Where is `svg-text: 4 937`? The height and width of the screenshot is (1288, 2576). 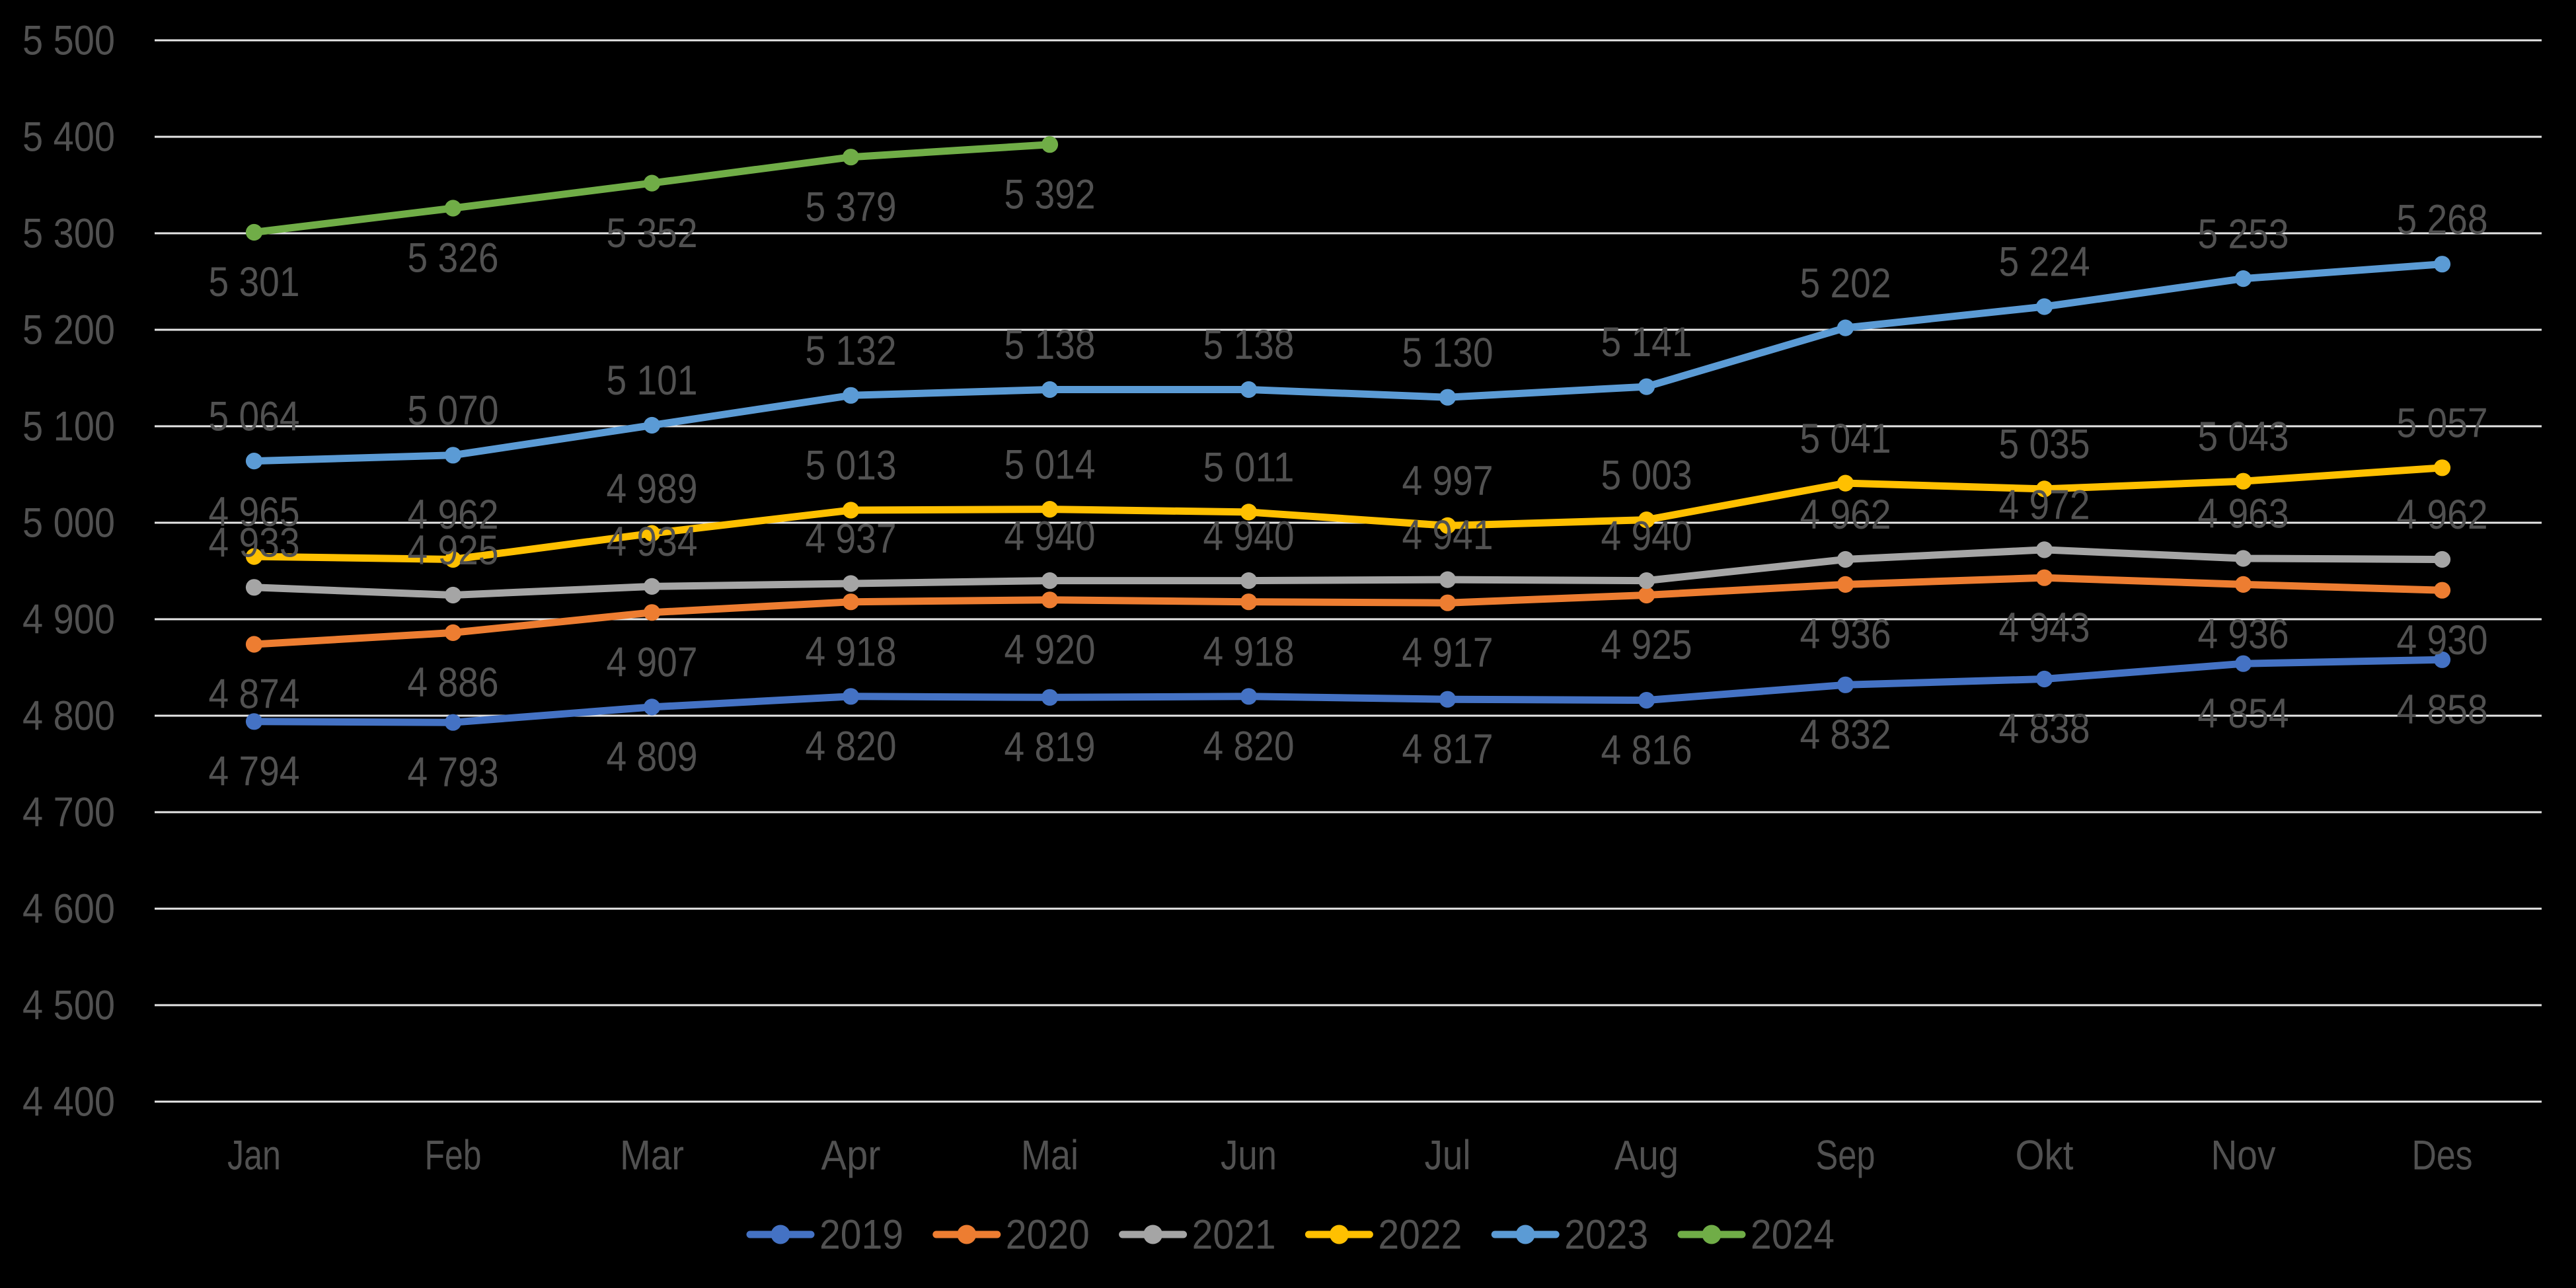
svg-text: 4 937 is located at coordinates (851, 539).